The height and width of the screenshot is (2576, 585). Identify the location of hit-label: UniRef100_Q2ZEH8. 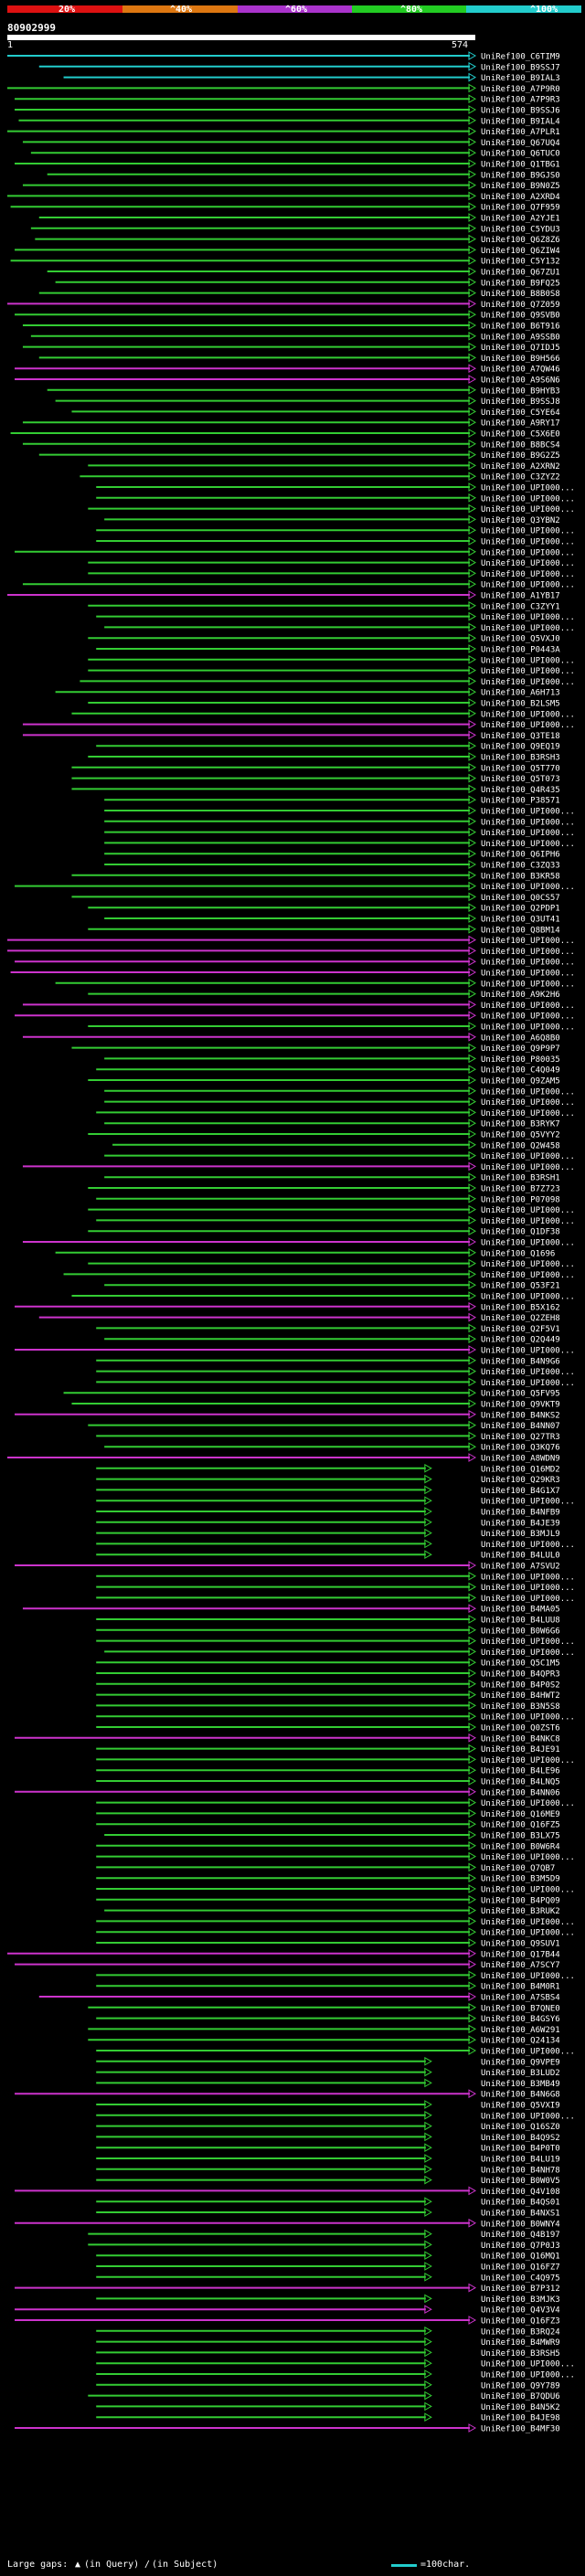
(520, 1318).